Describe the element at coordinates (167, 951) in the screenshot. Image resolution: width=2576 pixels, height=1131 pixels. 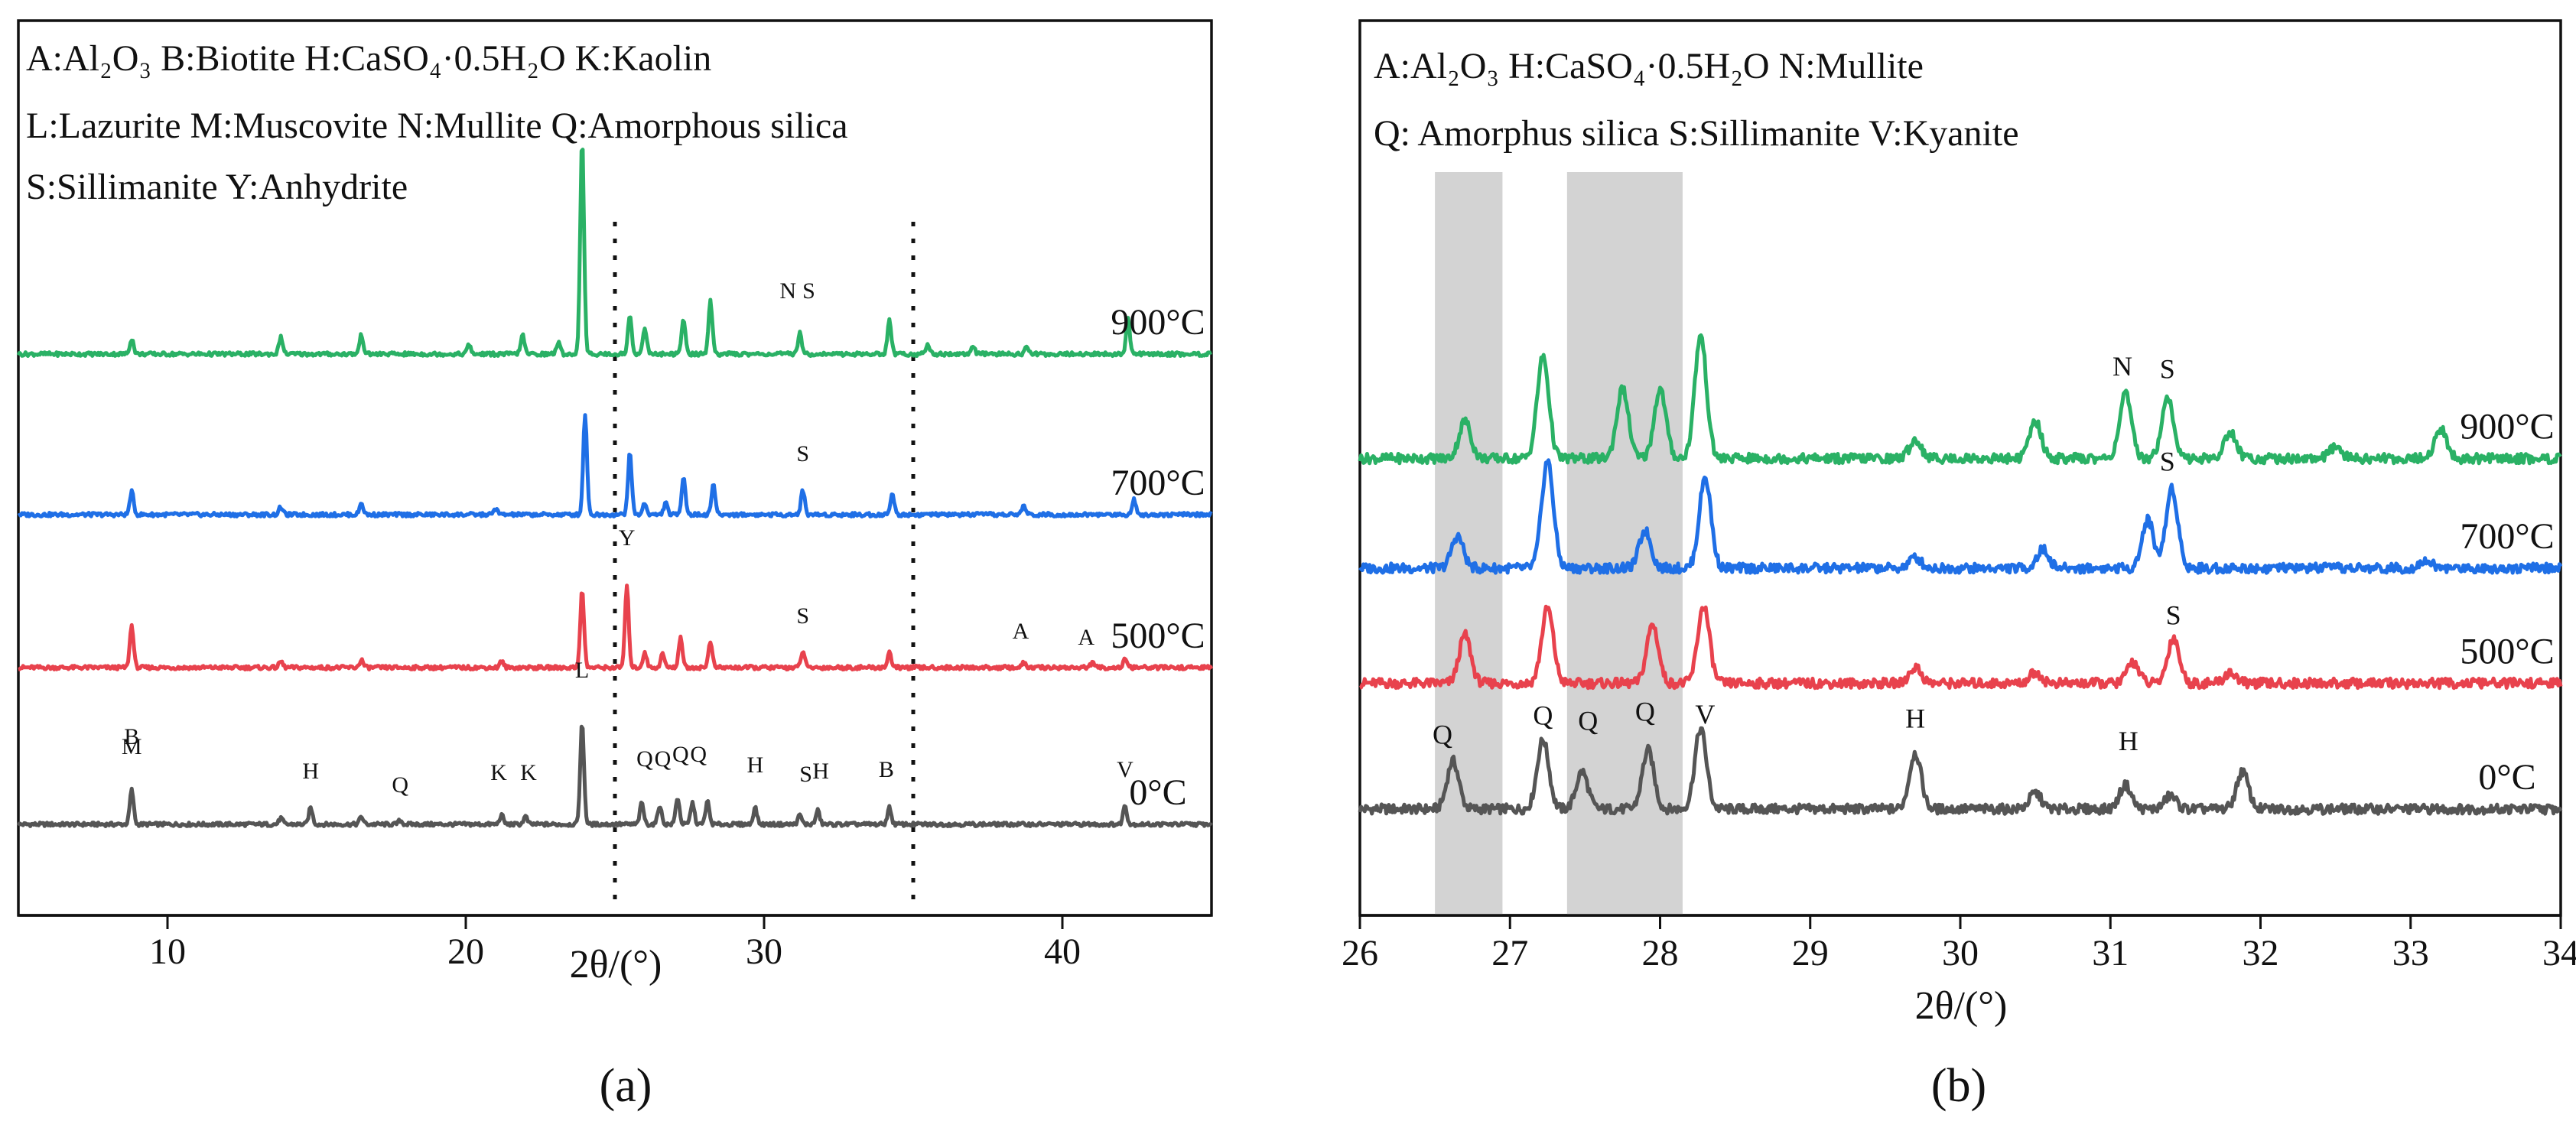
I see `a-x-tick-label-10: 10` at that location.